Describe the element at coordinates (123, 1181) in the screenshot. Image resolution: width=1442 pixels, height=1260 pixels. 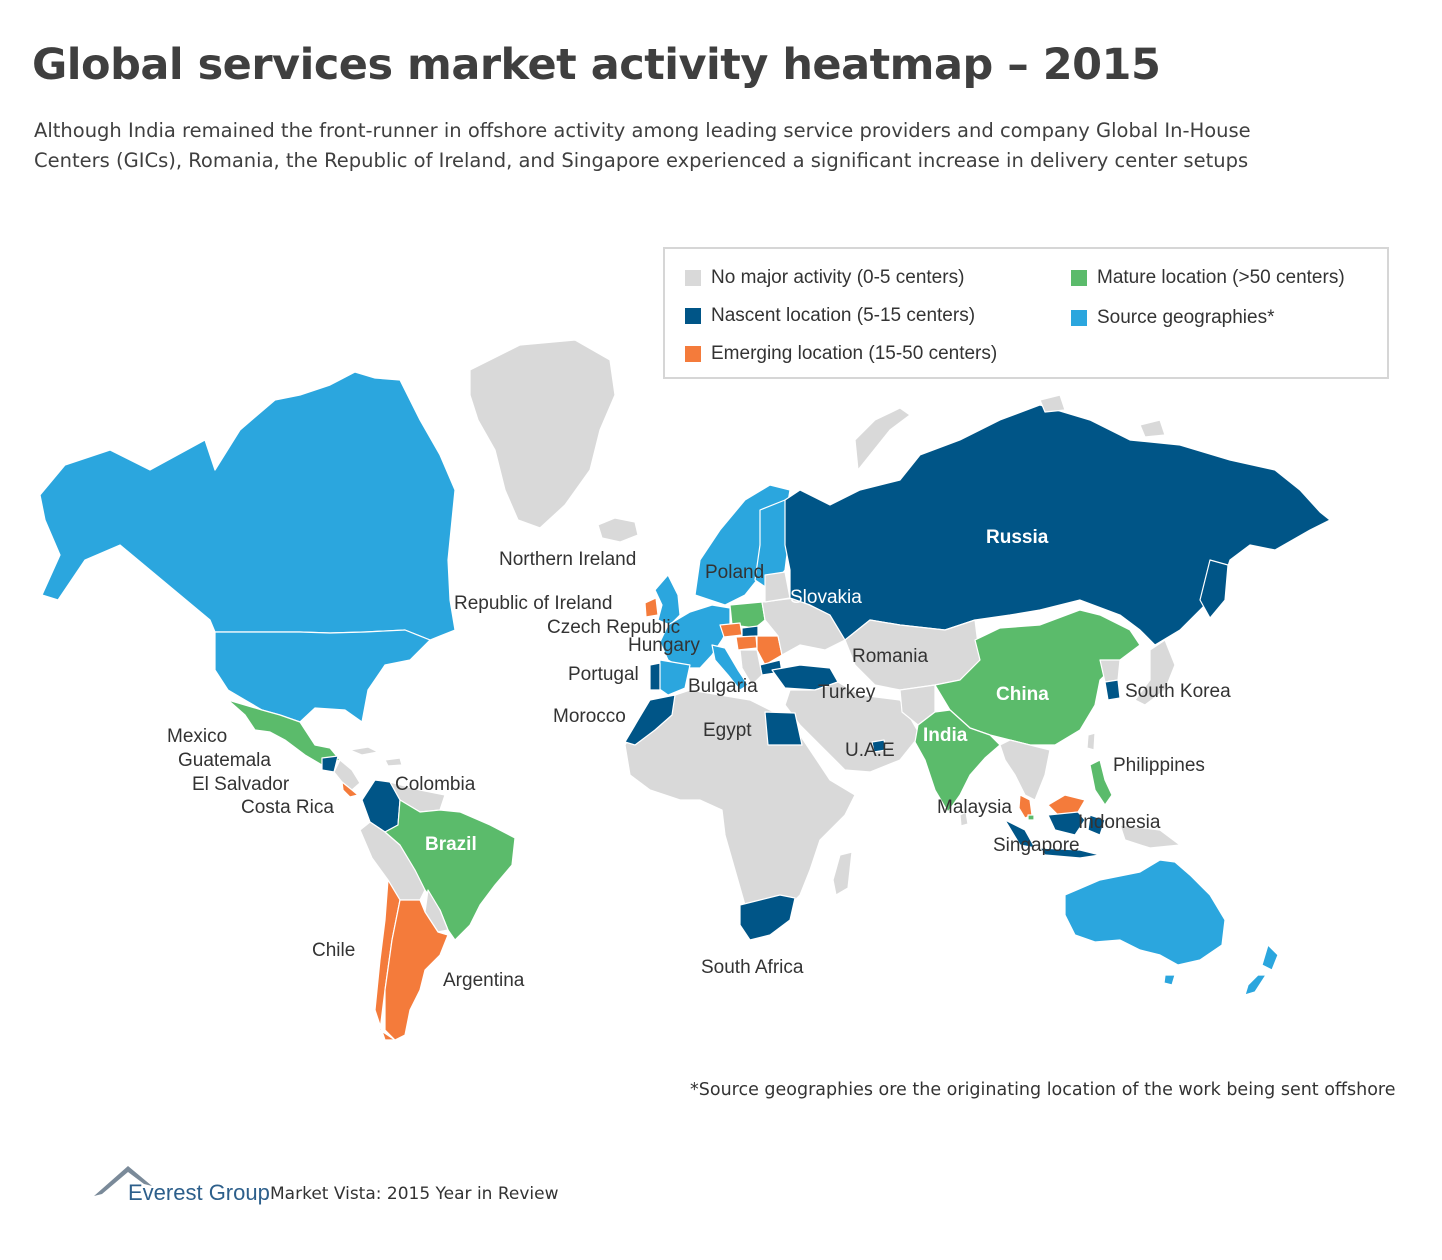
I see `everest-logo-icon` at that location.